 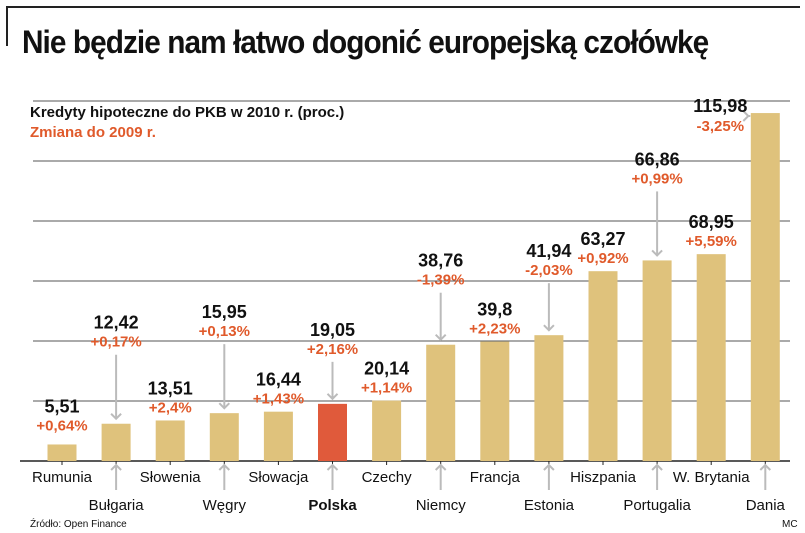 I want to click on change-label: -2,03%, so click(x=549, y=270).